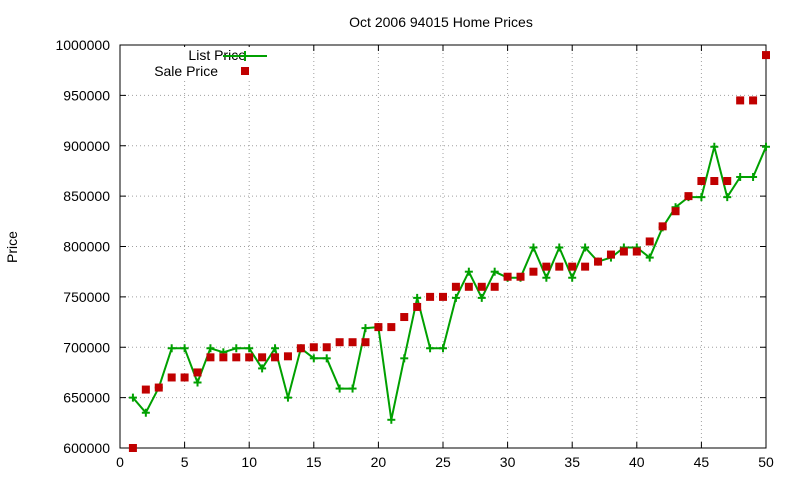 The image size is (800, 480). What do you see at coordinates (637, 462) in the screenshot?
I see `x-tick-label: 40` at bounding box center [637, 462].